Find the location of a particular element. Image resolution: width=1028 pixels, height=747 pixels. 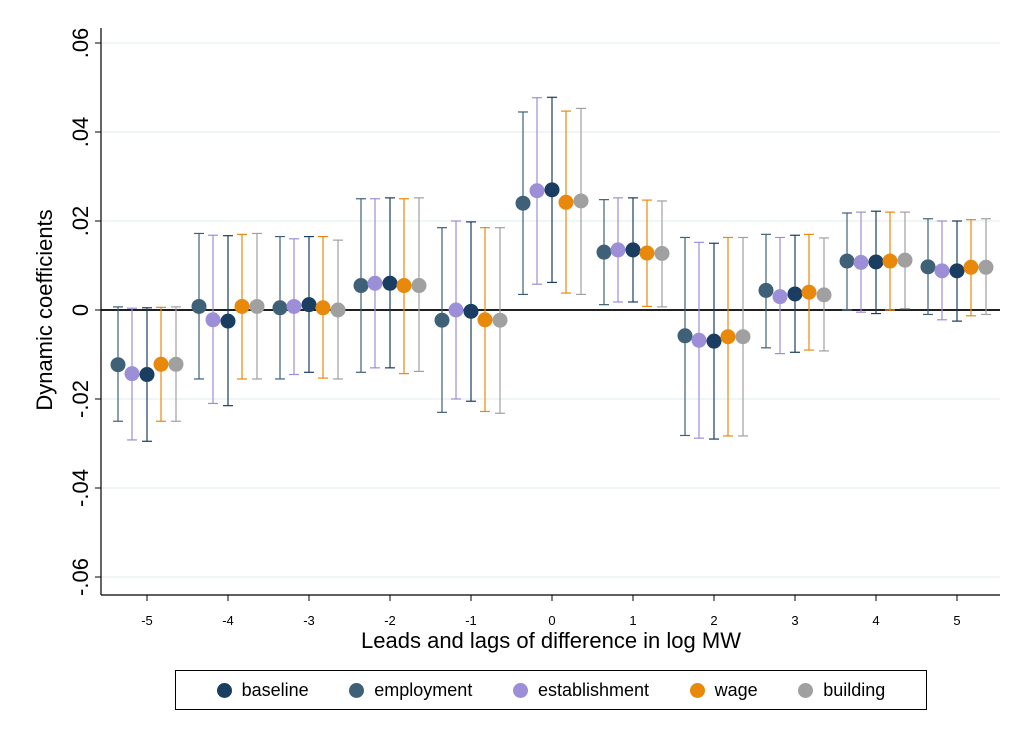

x-tick-label: -1 is located at coordinates (471, 620).